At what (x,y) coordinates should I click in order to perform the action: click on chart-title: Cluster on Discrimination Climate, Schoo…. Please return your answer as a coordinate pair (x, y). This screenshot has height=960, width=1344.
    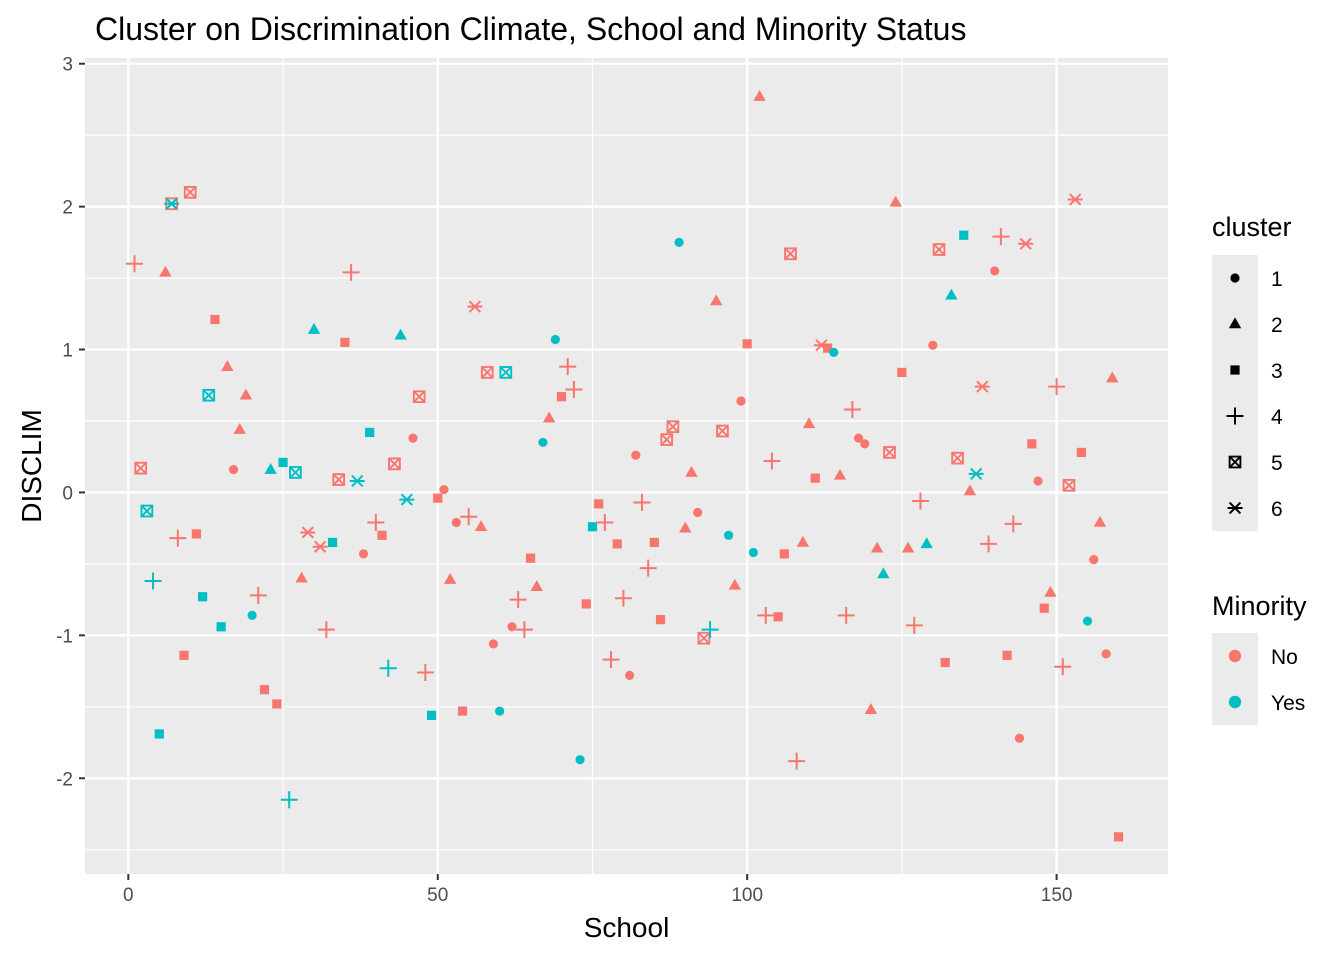
    Looking at the image, I should click on (530, 29).